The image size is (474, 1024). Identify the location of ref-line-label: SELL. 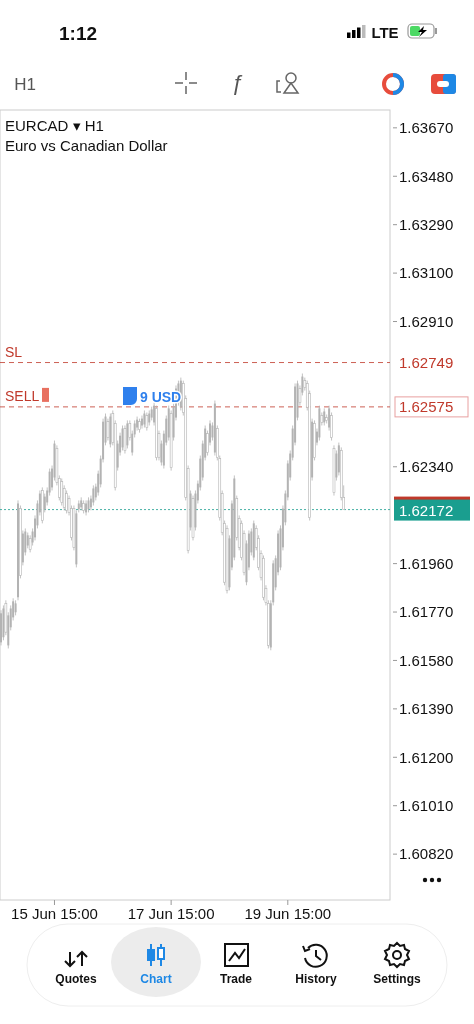
(22, 395).